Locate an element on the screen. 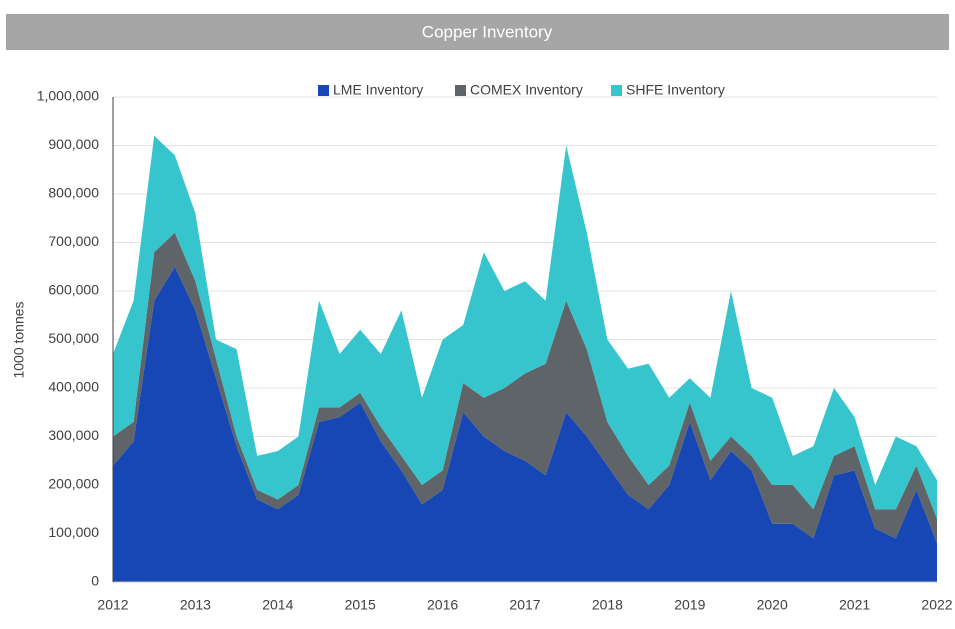 This screenshot has width=955, height=629. y-tick-label: 800,000 is located at coordinates (73, 193).